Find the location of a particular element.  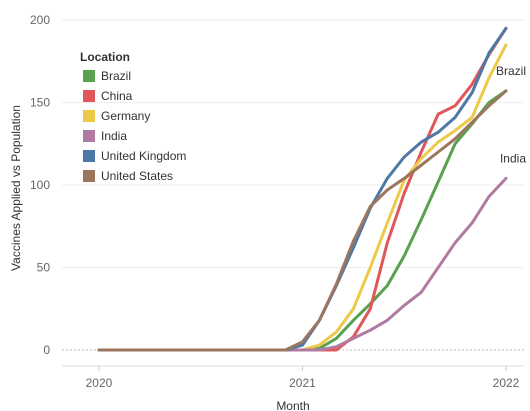

y-tick-label: 200 is located at coordinates (40, 20).